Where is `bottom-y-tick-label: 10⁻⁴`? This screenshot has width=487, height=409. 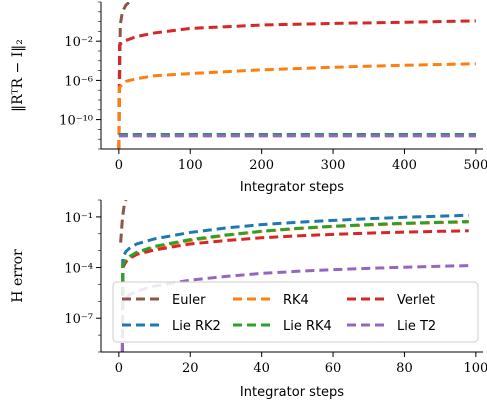
bottom-y-tick-label: 10⁻⁴ is located at coordinates (78, 269).